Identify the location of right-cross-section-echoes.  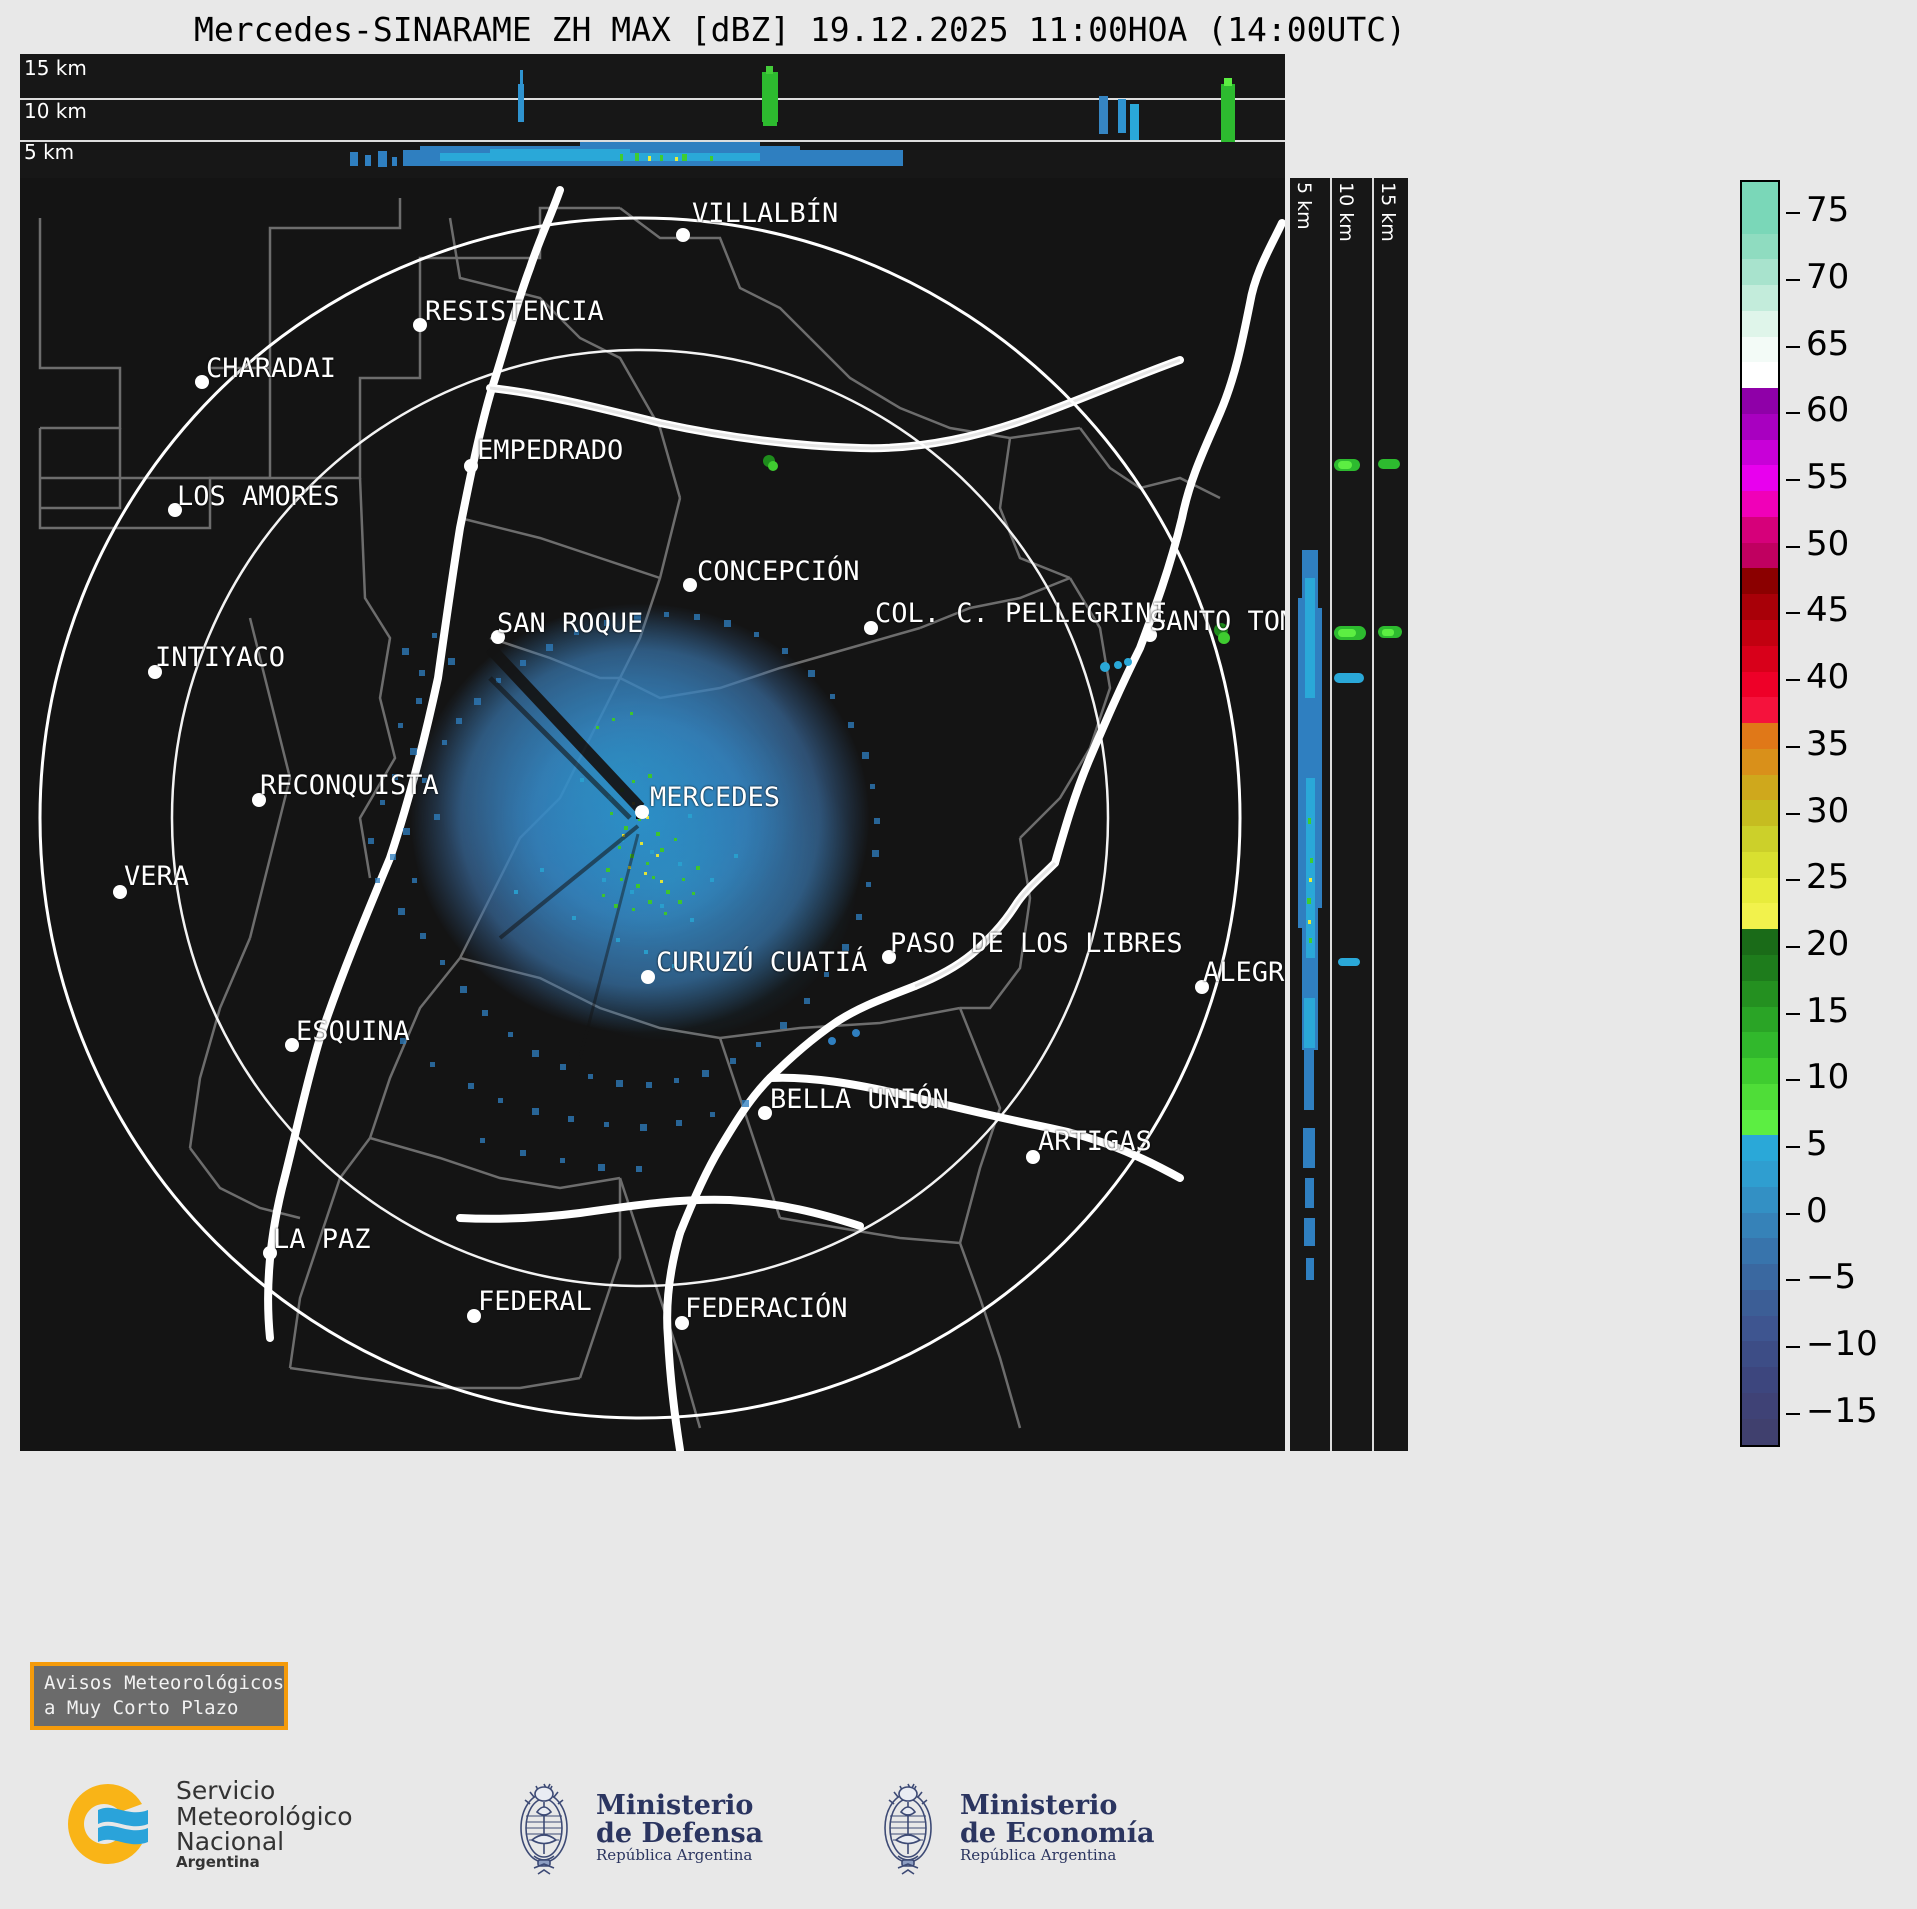
(1350, 869).